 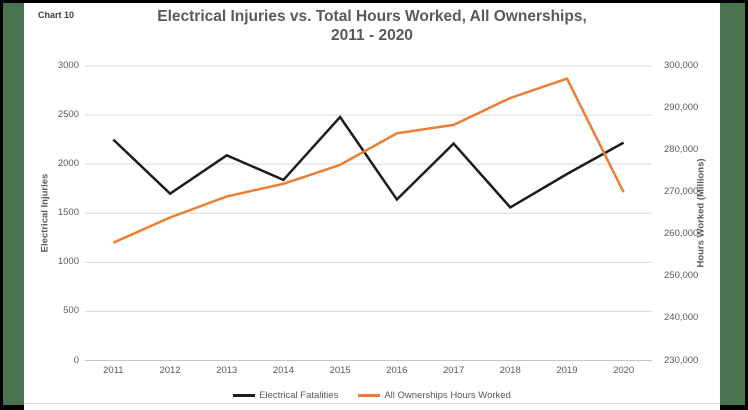 I want to click on x-axis-category-label: 2016, so click(x=397, y=370).